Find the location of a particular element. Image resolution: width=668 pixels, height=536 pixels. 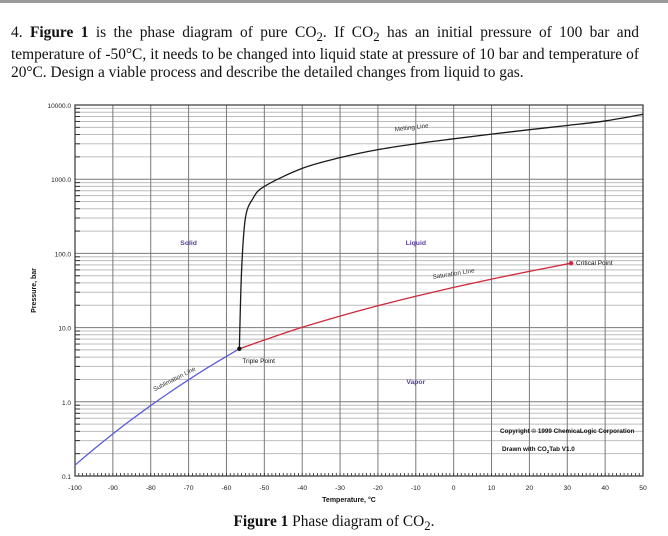

sublimation-line is located at coordinates (157, 407).